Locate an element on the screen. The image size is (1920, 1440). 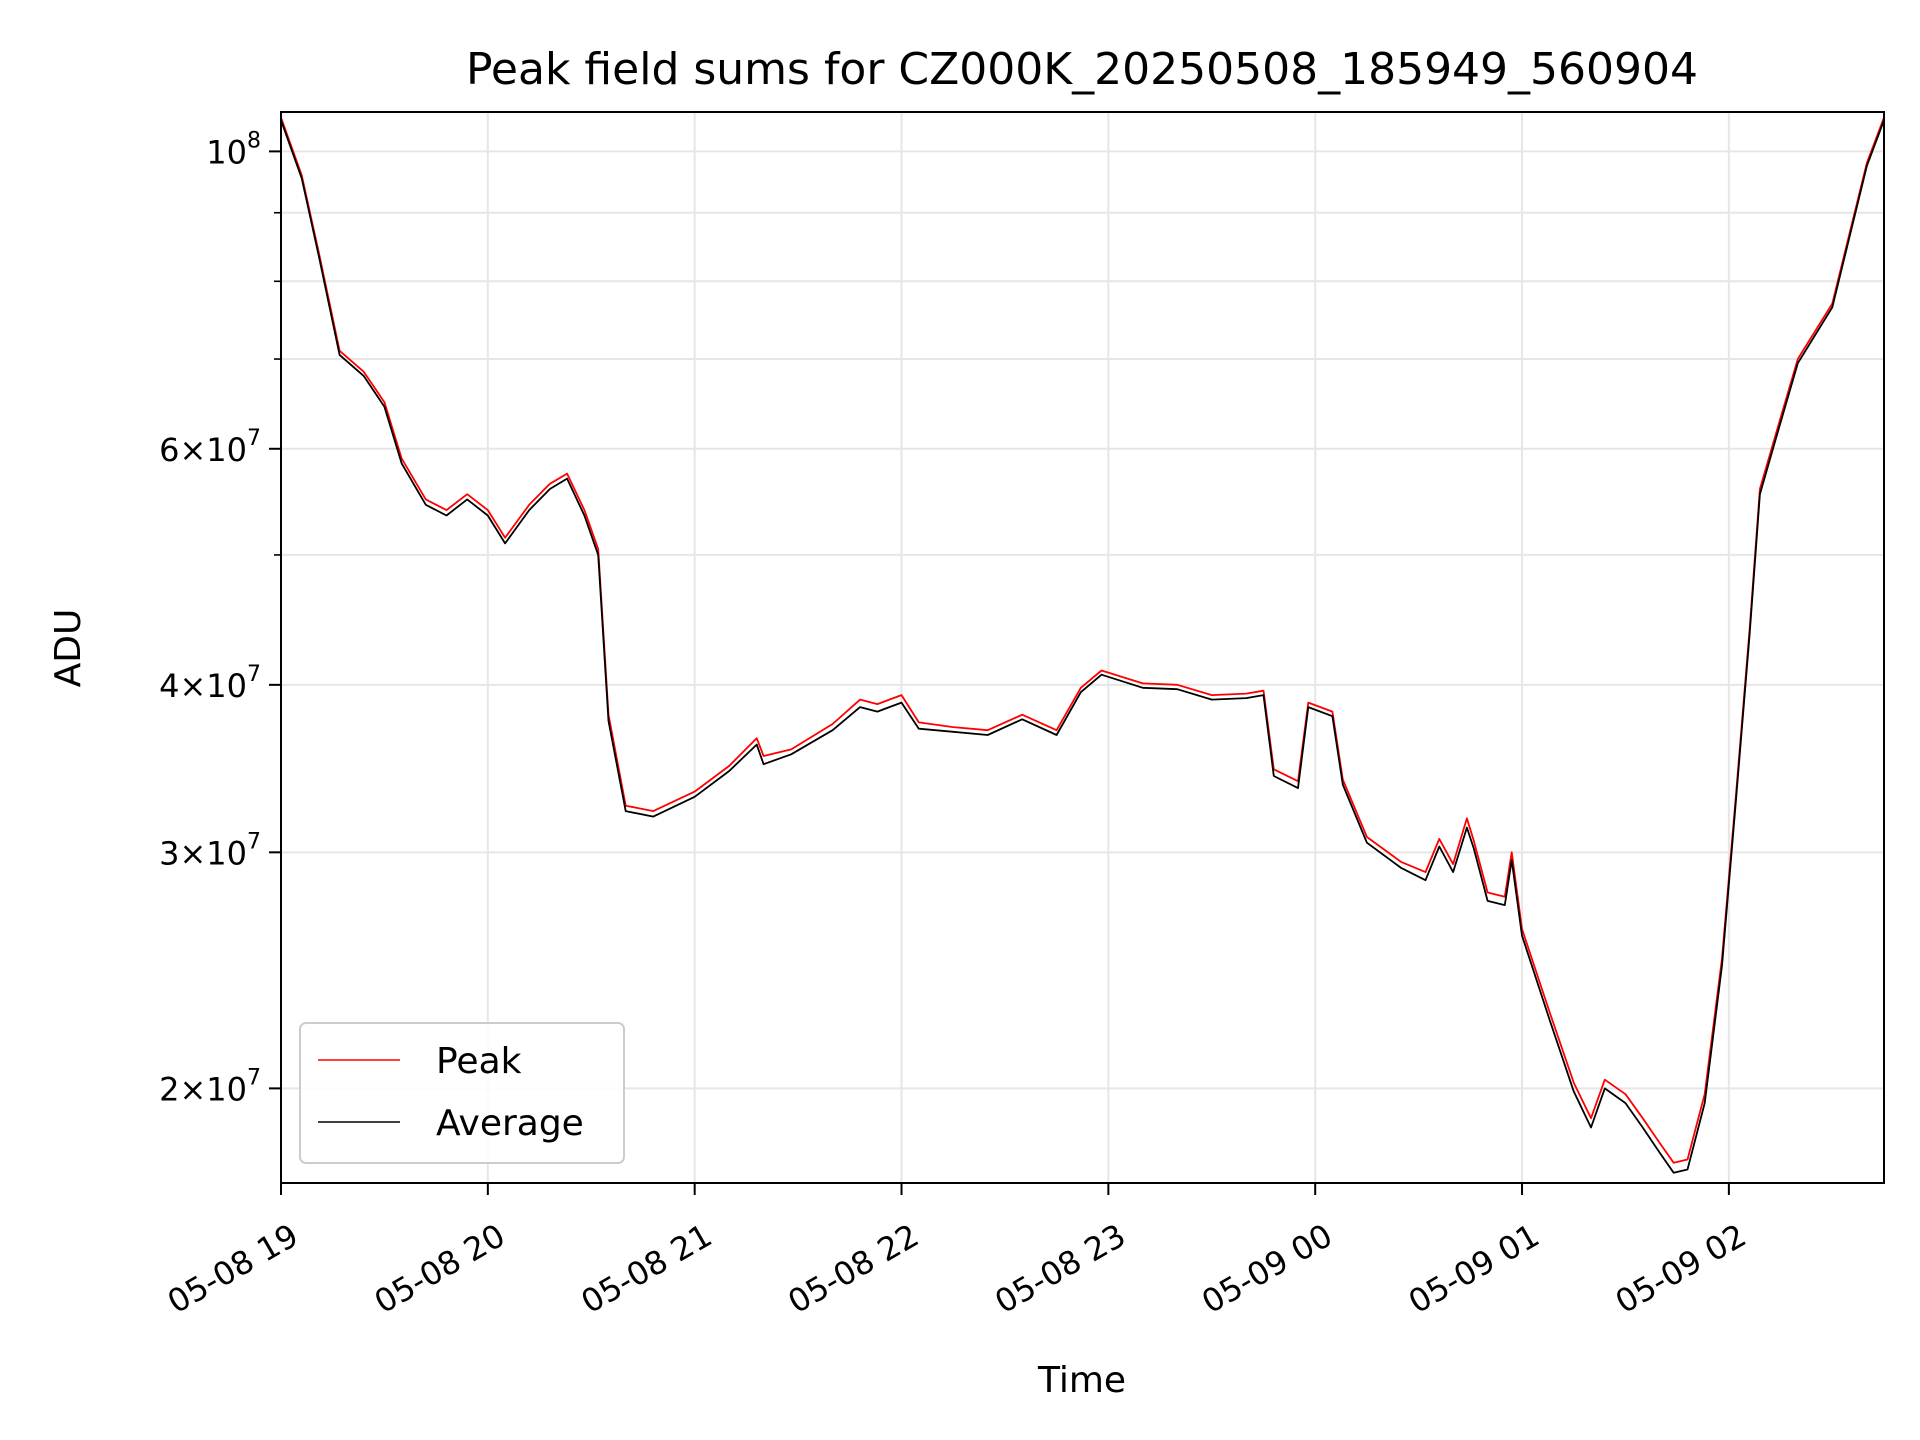
y-tick-label: 108 is located at coordinates (233, 149).